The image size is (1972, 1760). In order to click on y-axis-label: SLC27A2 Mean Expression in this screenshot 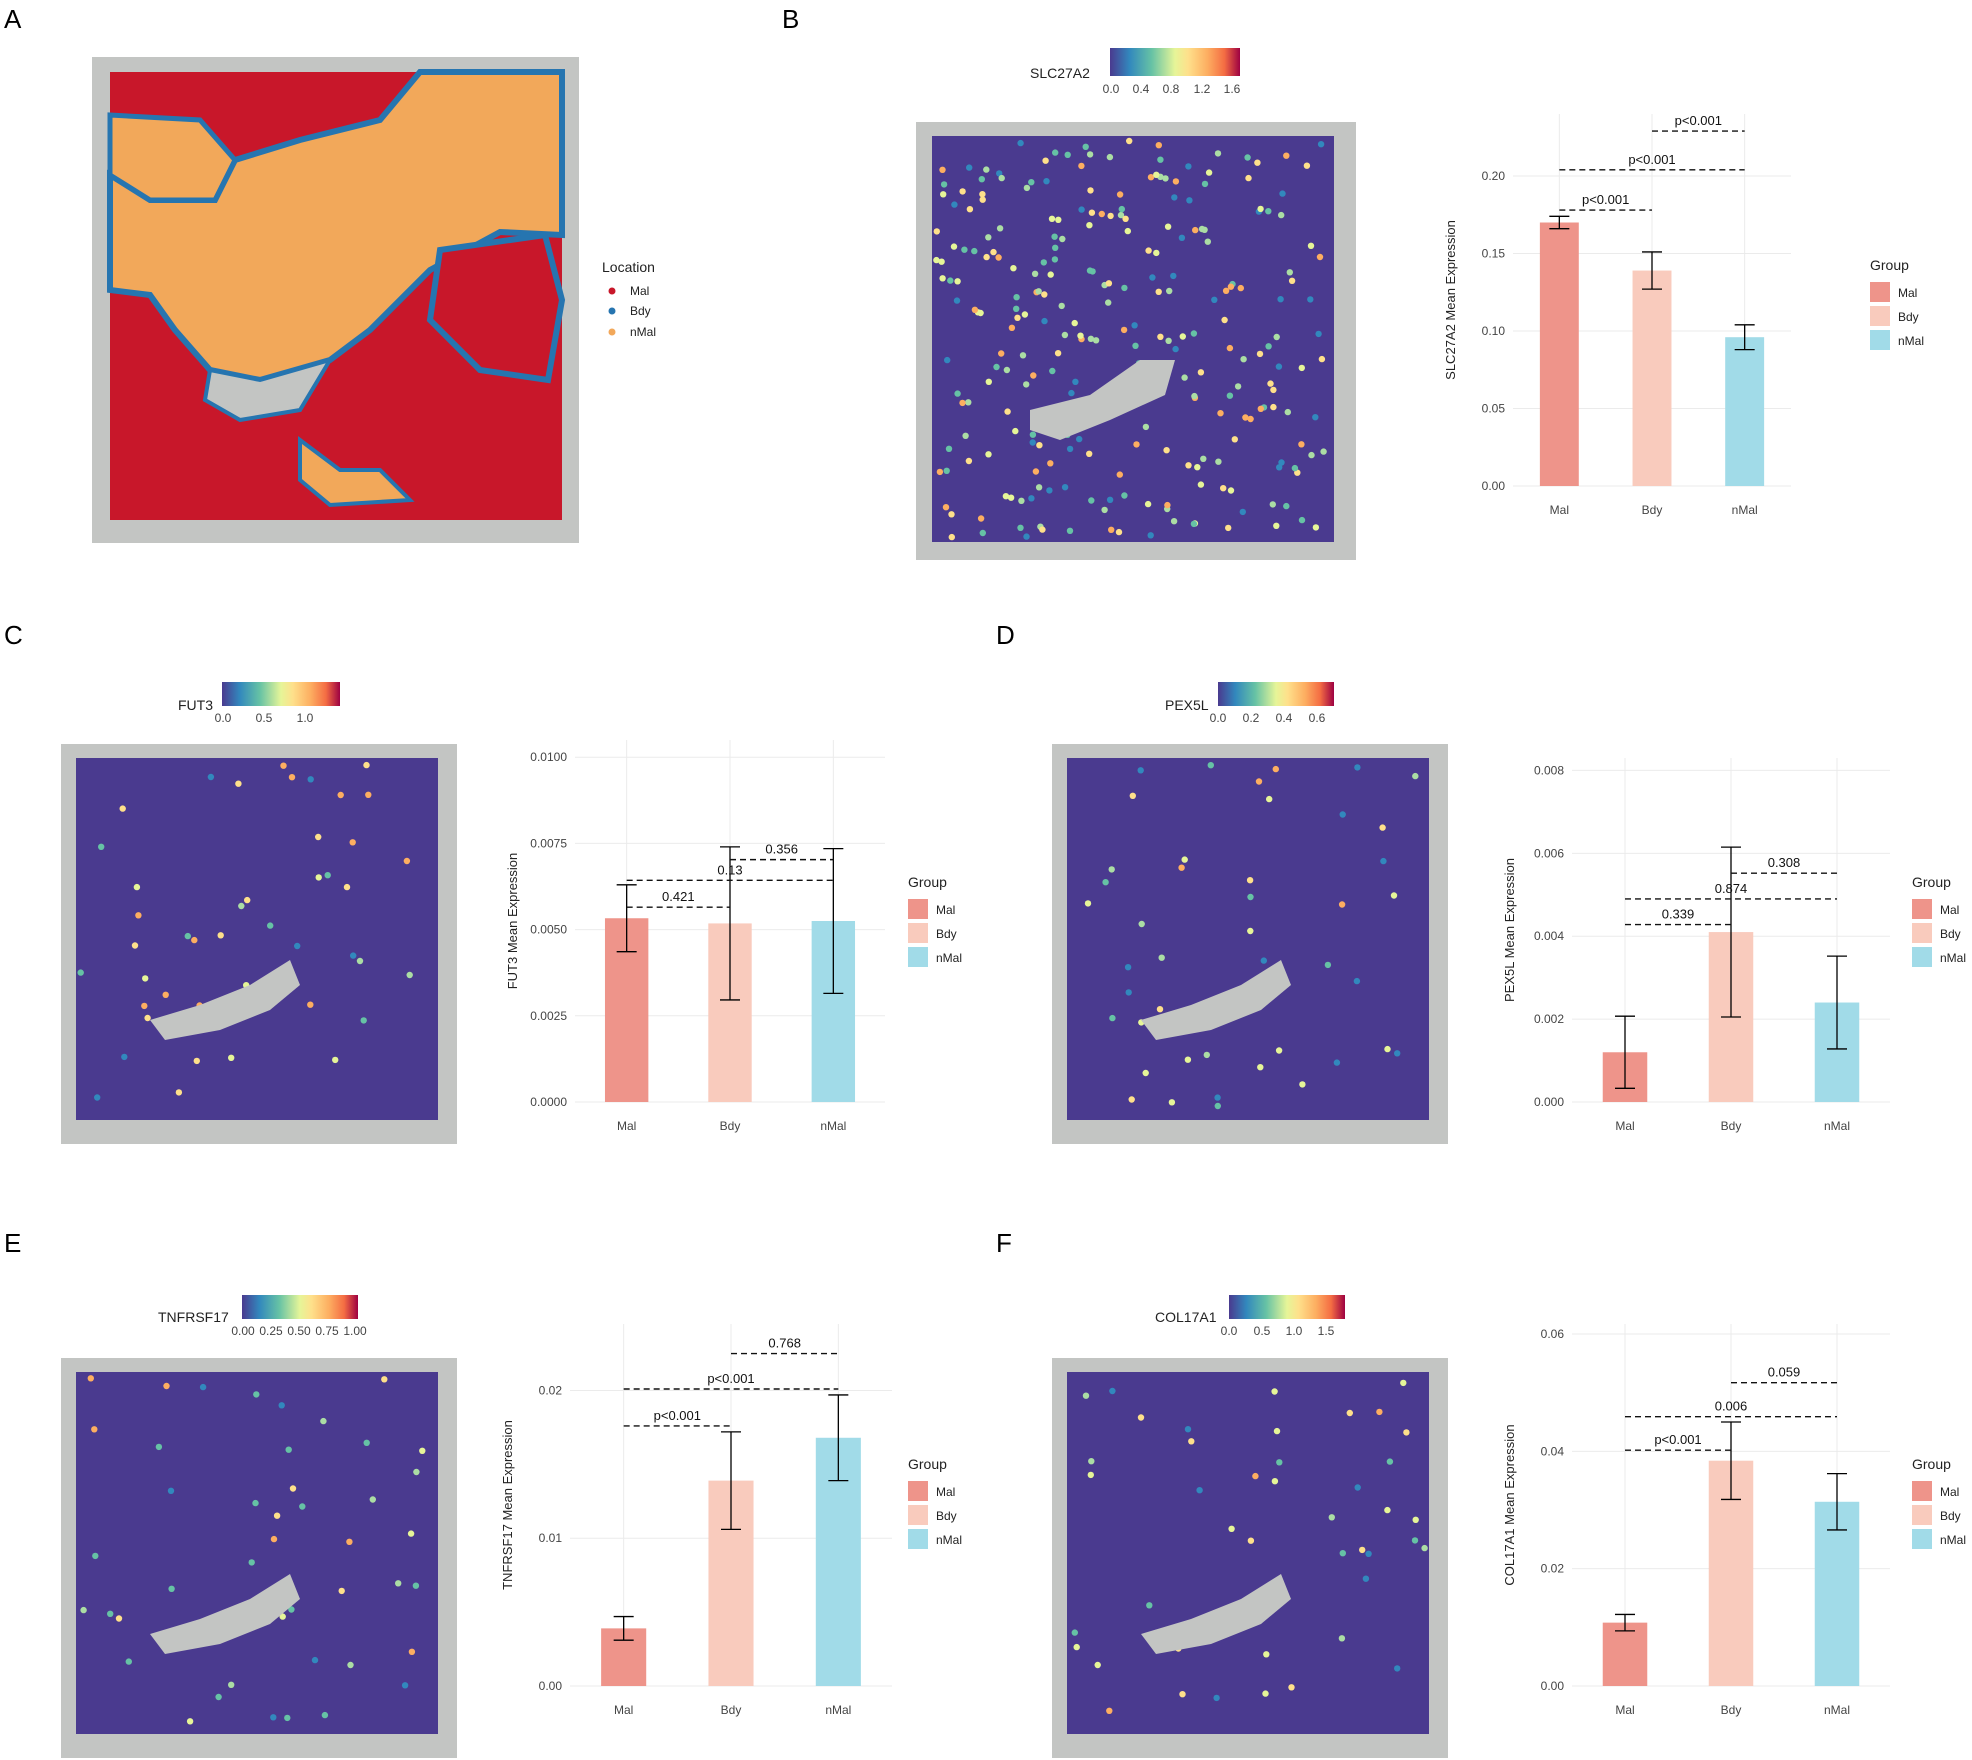, I will do `click(1450, 300)`.